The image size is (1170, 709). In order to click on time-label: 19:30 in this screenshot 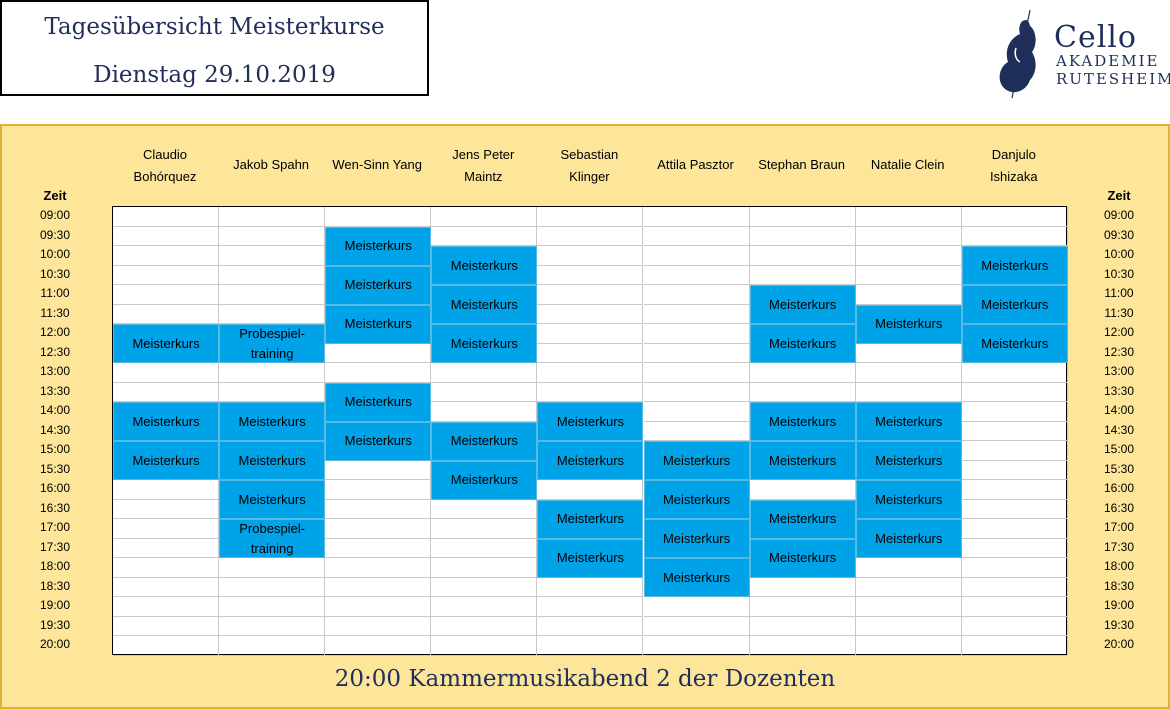, I will do `click(55, 624)`.